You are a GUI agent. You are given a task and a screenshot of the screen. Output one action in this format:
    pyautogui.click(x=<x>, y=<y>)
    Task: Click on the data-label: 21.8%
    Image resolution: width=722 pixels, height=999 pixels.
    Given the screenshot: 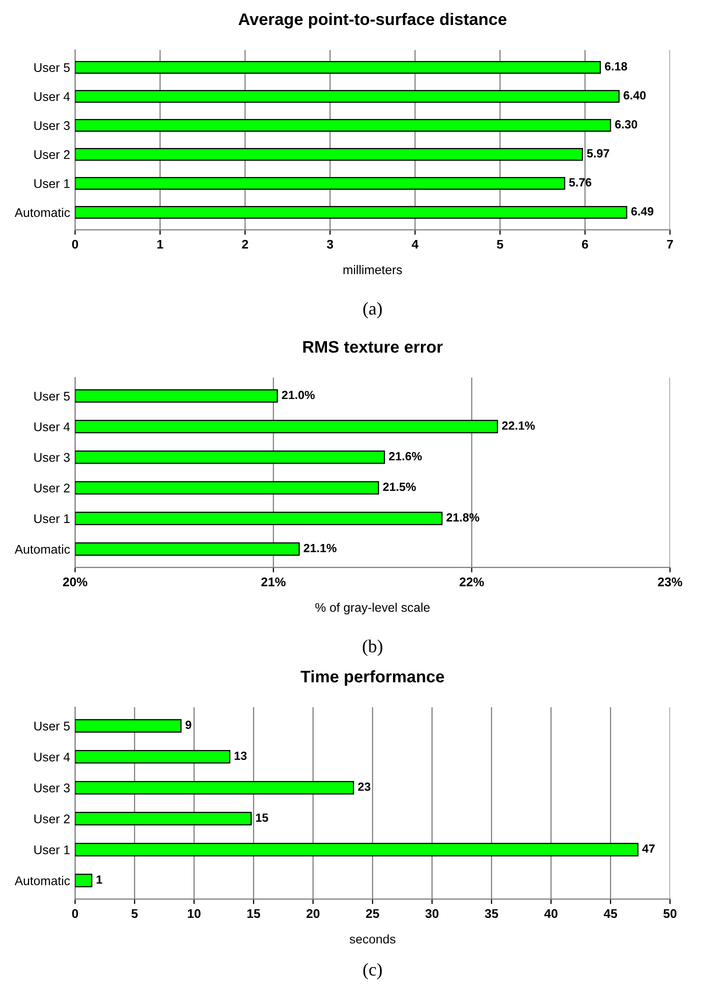 What is the action you would take?
    pyautogui.click(x=463, y=517)
    